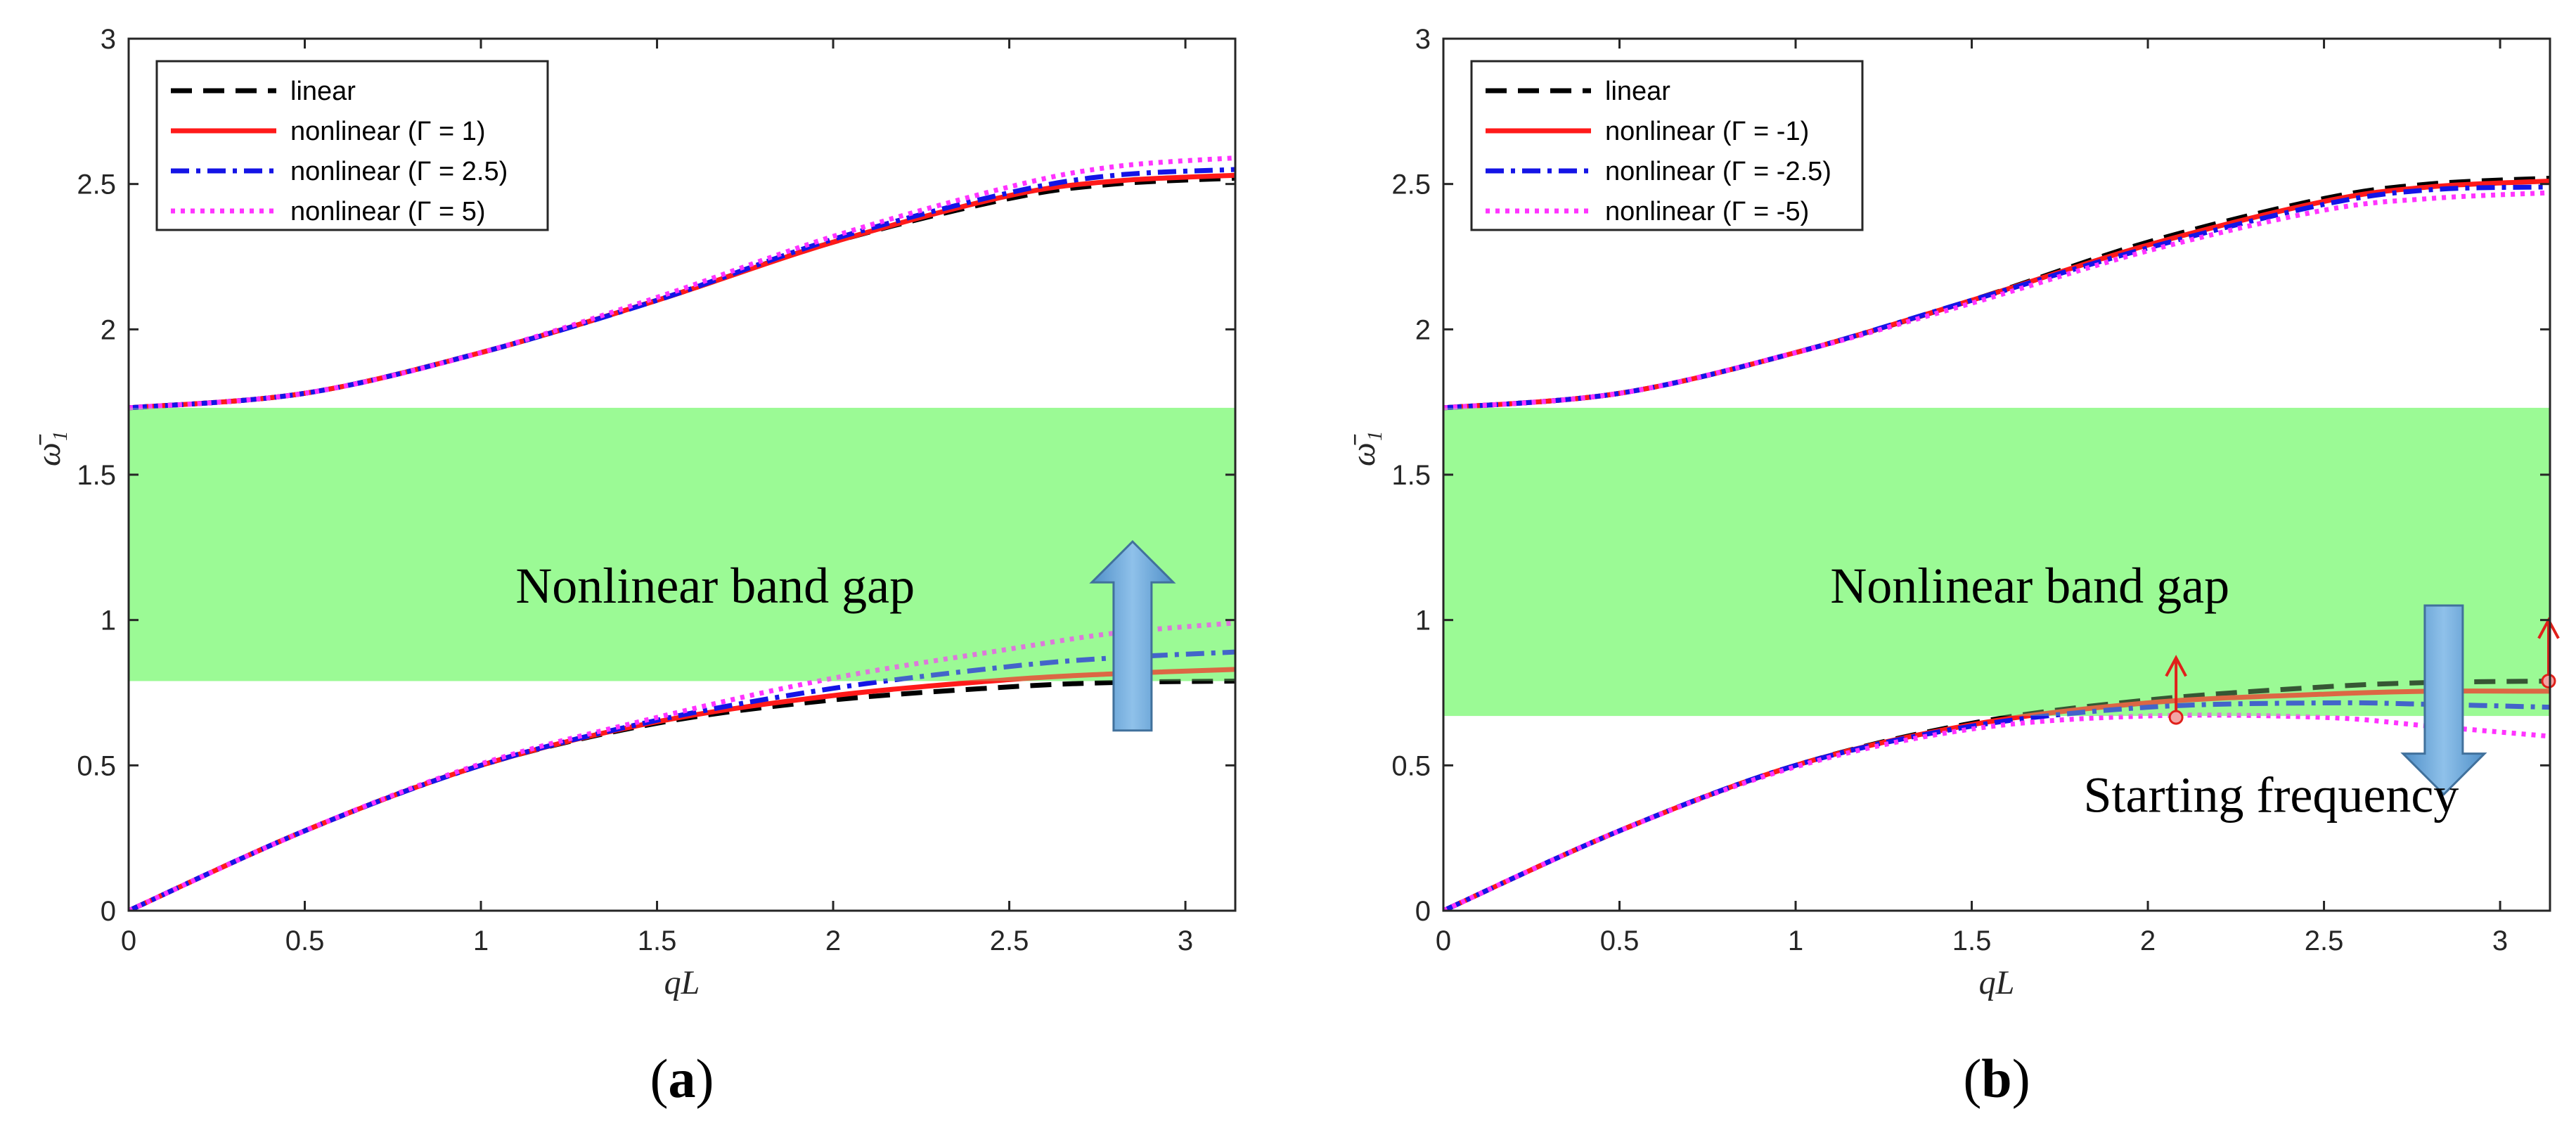 The image size is (2576, 1128). I want to click on series-line-dotted-upper, so click(682, 283).